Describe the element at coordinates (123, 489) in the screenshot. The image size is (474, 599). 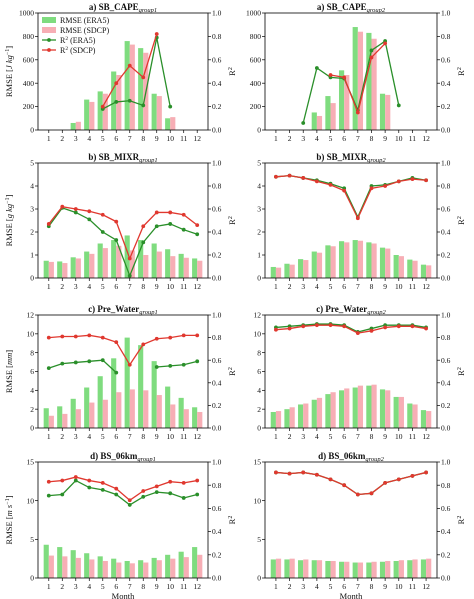
I see `line-r2-sdcp` at that location.